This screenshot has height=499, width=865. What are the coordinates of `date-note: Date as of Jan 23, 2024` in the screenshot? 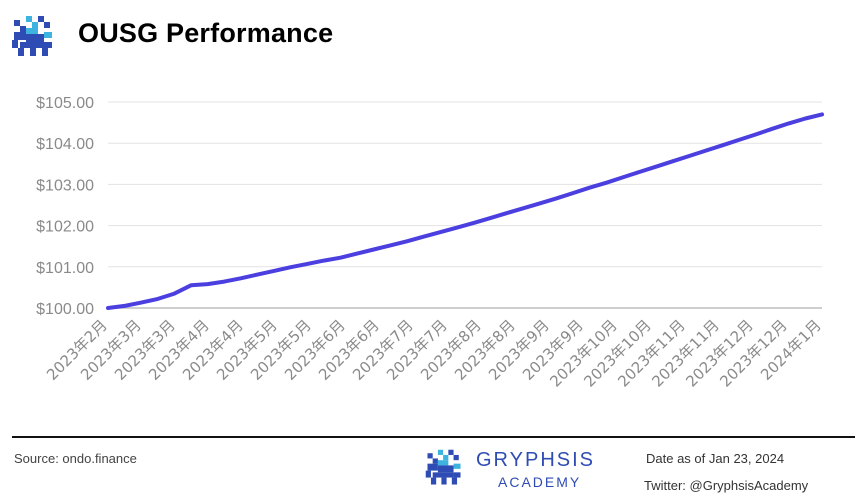 It's located at (715, 458).